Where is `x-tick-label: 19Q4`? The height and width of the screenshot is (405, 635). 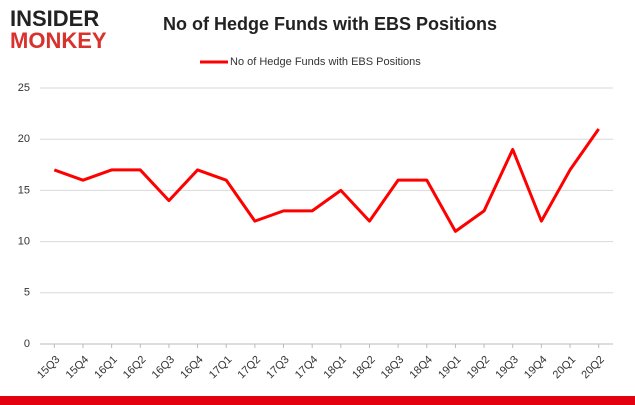 x-tick-label: 19Q4 is located at coordinates (536, 368).